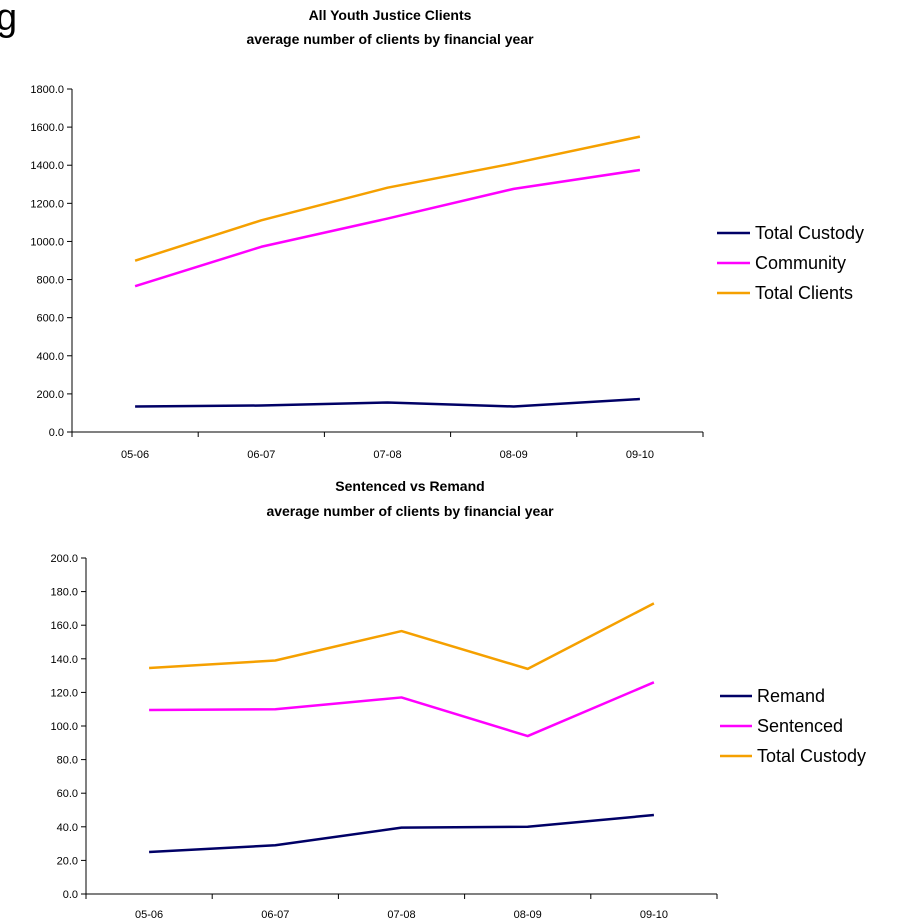 The height and width of the screenshot is (923, 902). Describe the element at coordinates (402, 833) in the screenshot. I see `series-line-remand` at that location.